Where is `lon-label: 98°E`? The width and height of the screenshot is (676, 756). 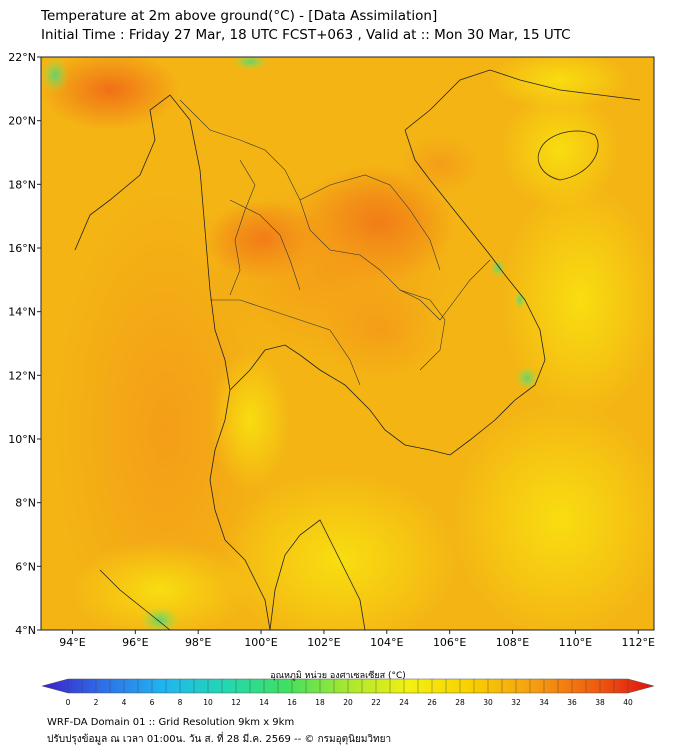
lon-label: 98°E is located at coordinates (198, 642).